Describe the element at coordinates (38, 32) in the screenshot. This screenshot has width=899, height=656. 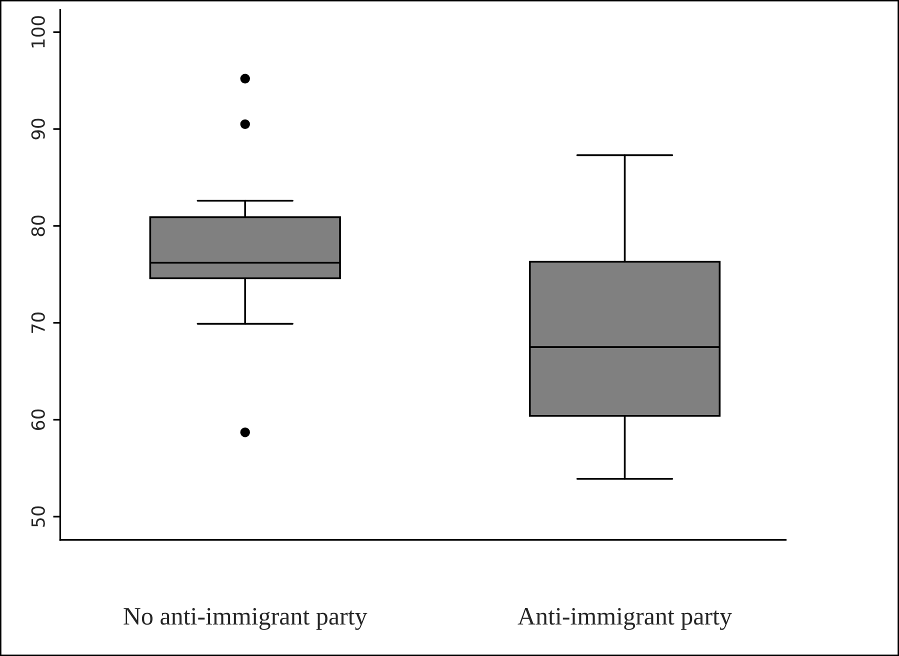
I see `y-tick-label: 100` at that location.